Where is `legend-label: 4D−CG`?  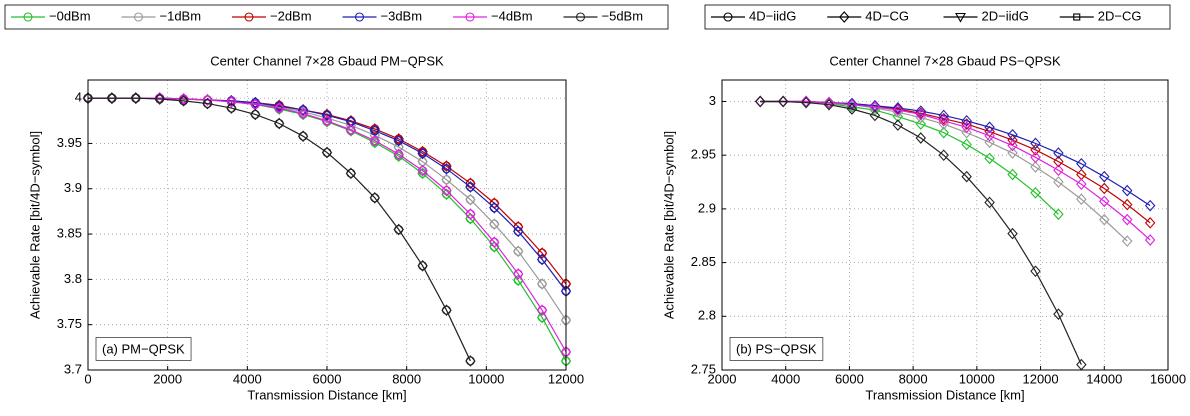
legend-label: 4D−CG is located at coordinates (887, 15).